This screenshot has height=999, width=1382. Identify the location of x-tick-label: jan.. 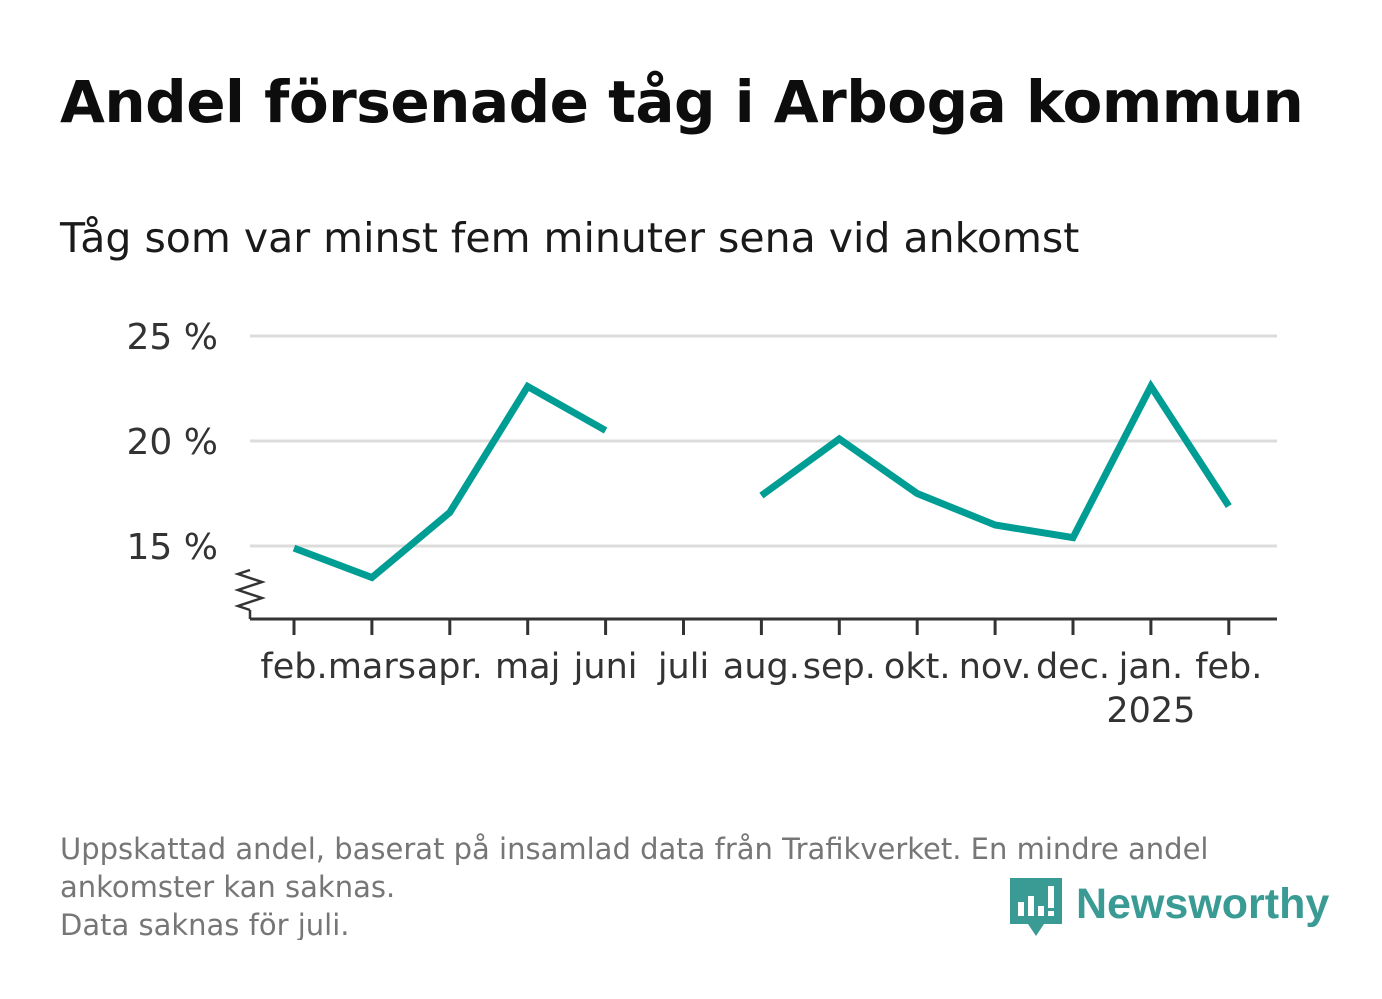
(1150, 667).